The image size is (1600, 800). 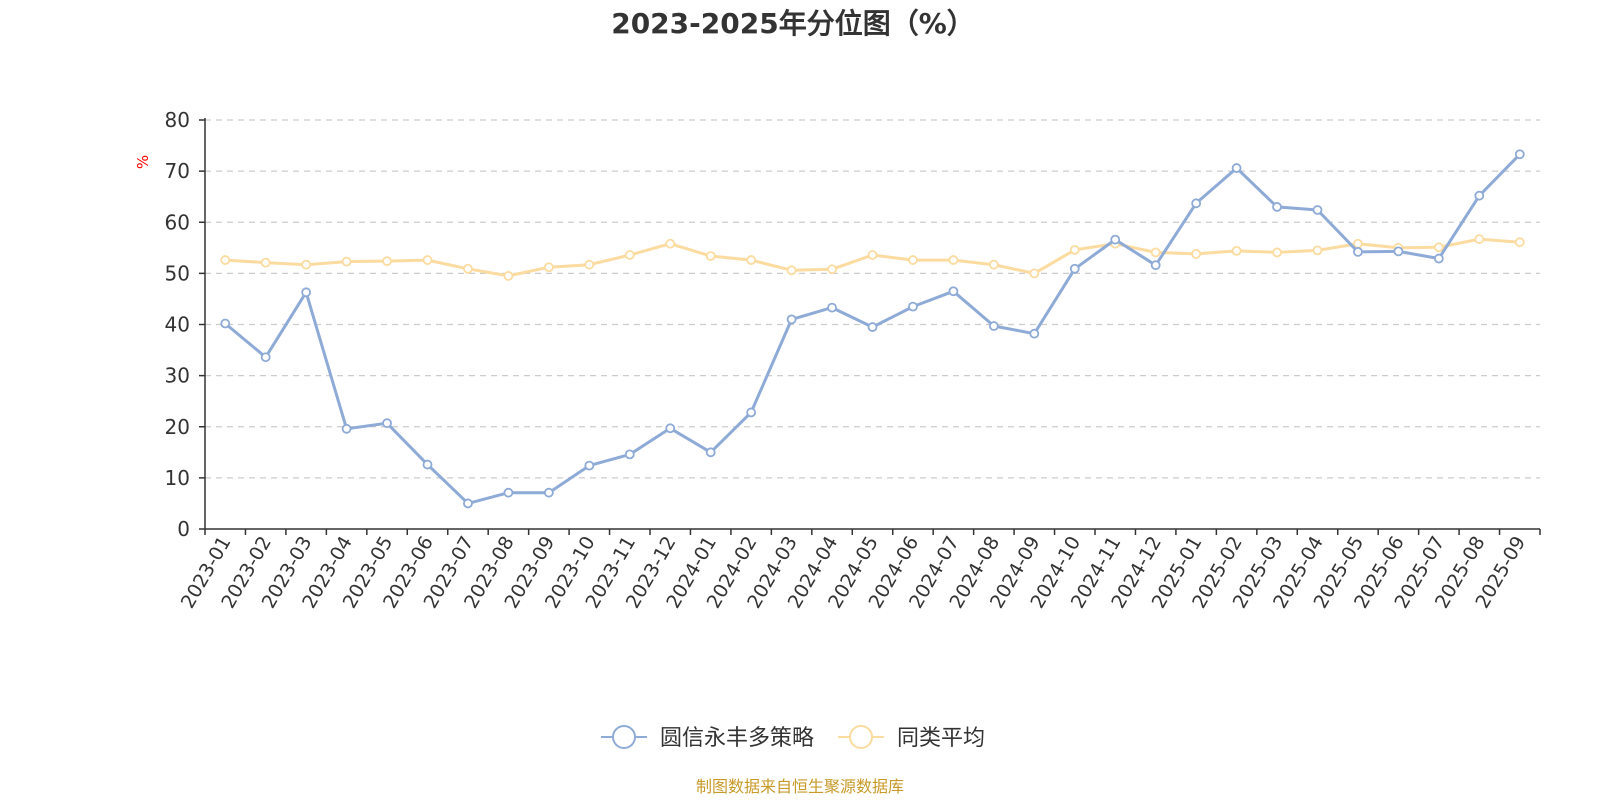 What do you see at coordinates (737, 738) in the screenshot?
I see `legend-label: 圆信永丰多策略` at bounding box center [737, 738].